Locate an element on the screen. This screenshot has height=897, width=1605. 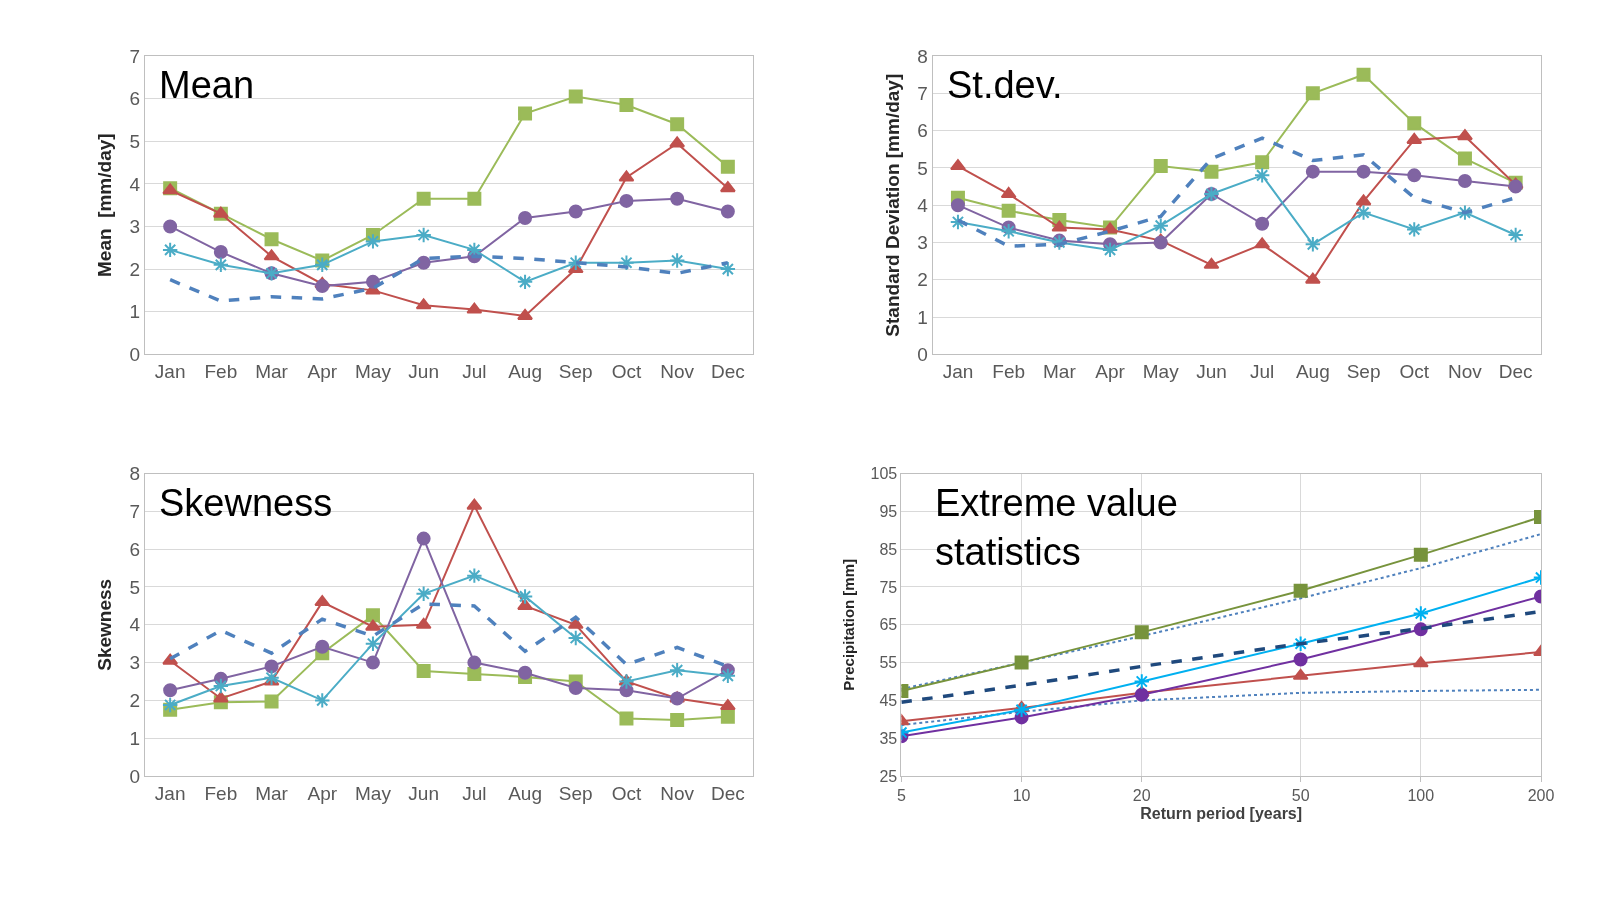
y-tick-label: 45 is located at coordinates (888, 701).